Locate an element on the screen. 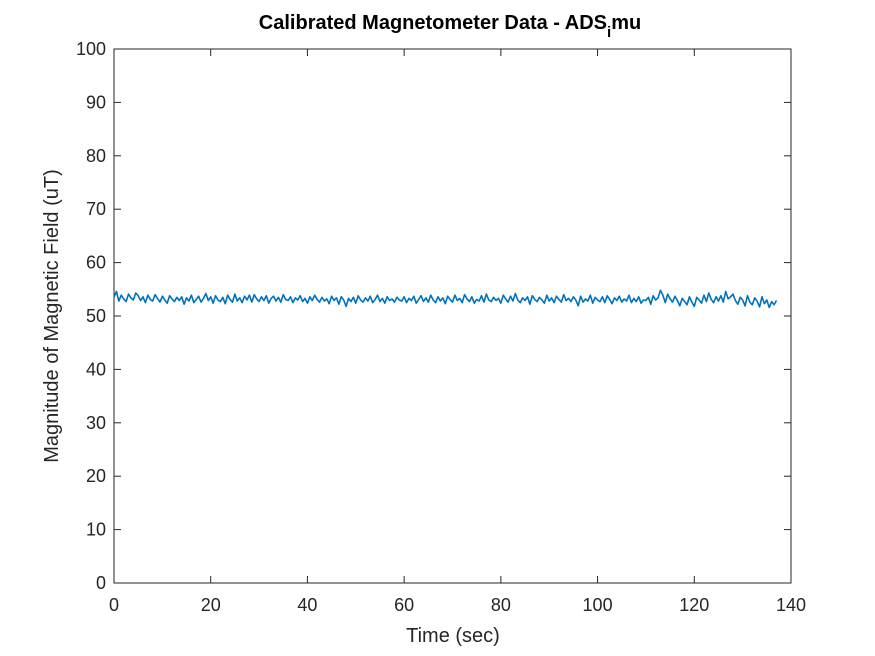 The image size is (875, 656). y-tick-label: 60 is located at coordinates (96, 263).